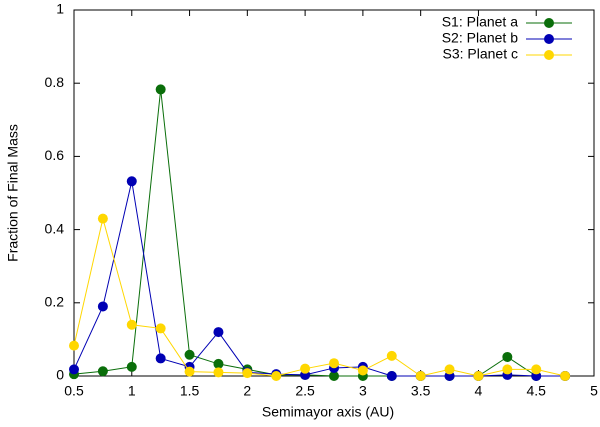  I want to click on x-tick-label: 2, so click(247, 391).